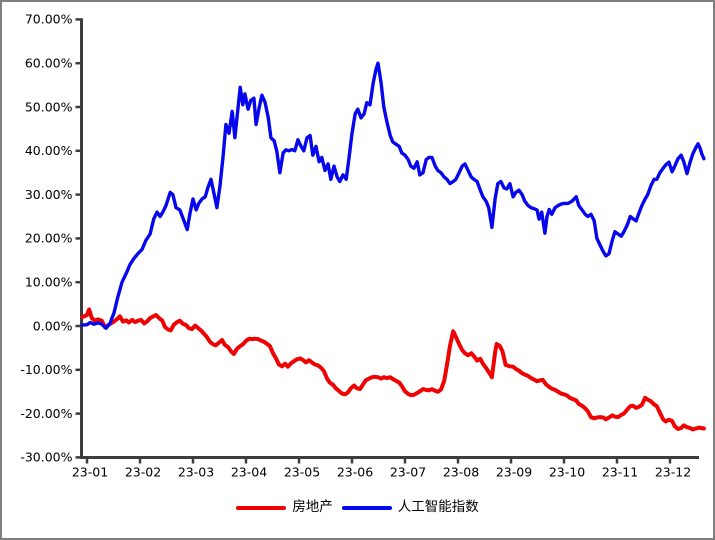 The height and width of the screenshot is (540, 715). Describe the element at coordinates (46, 369) in the screenshot. I see `y-axis-tick-label: -10.00%` at that location.